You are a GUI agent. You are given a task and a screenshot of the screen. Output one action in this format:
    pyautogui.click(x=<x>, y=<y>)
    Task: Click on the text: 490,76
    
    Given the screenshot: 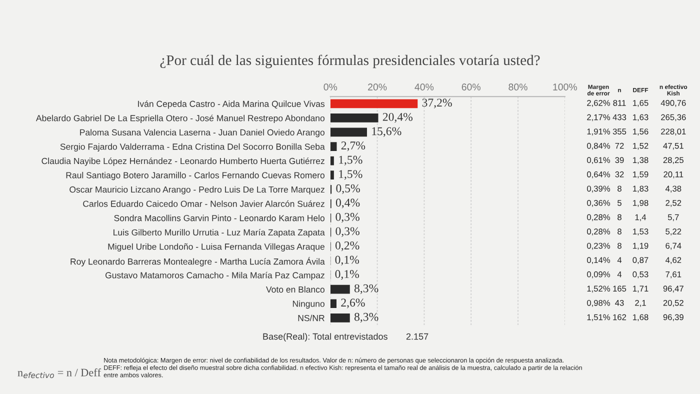 What is the action you would take?
    pyautogui.click(x=673, y=103)
    